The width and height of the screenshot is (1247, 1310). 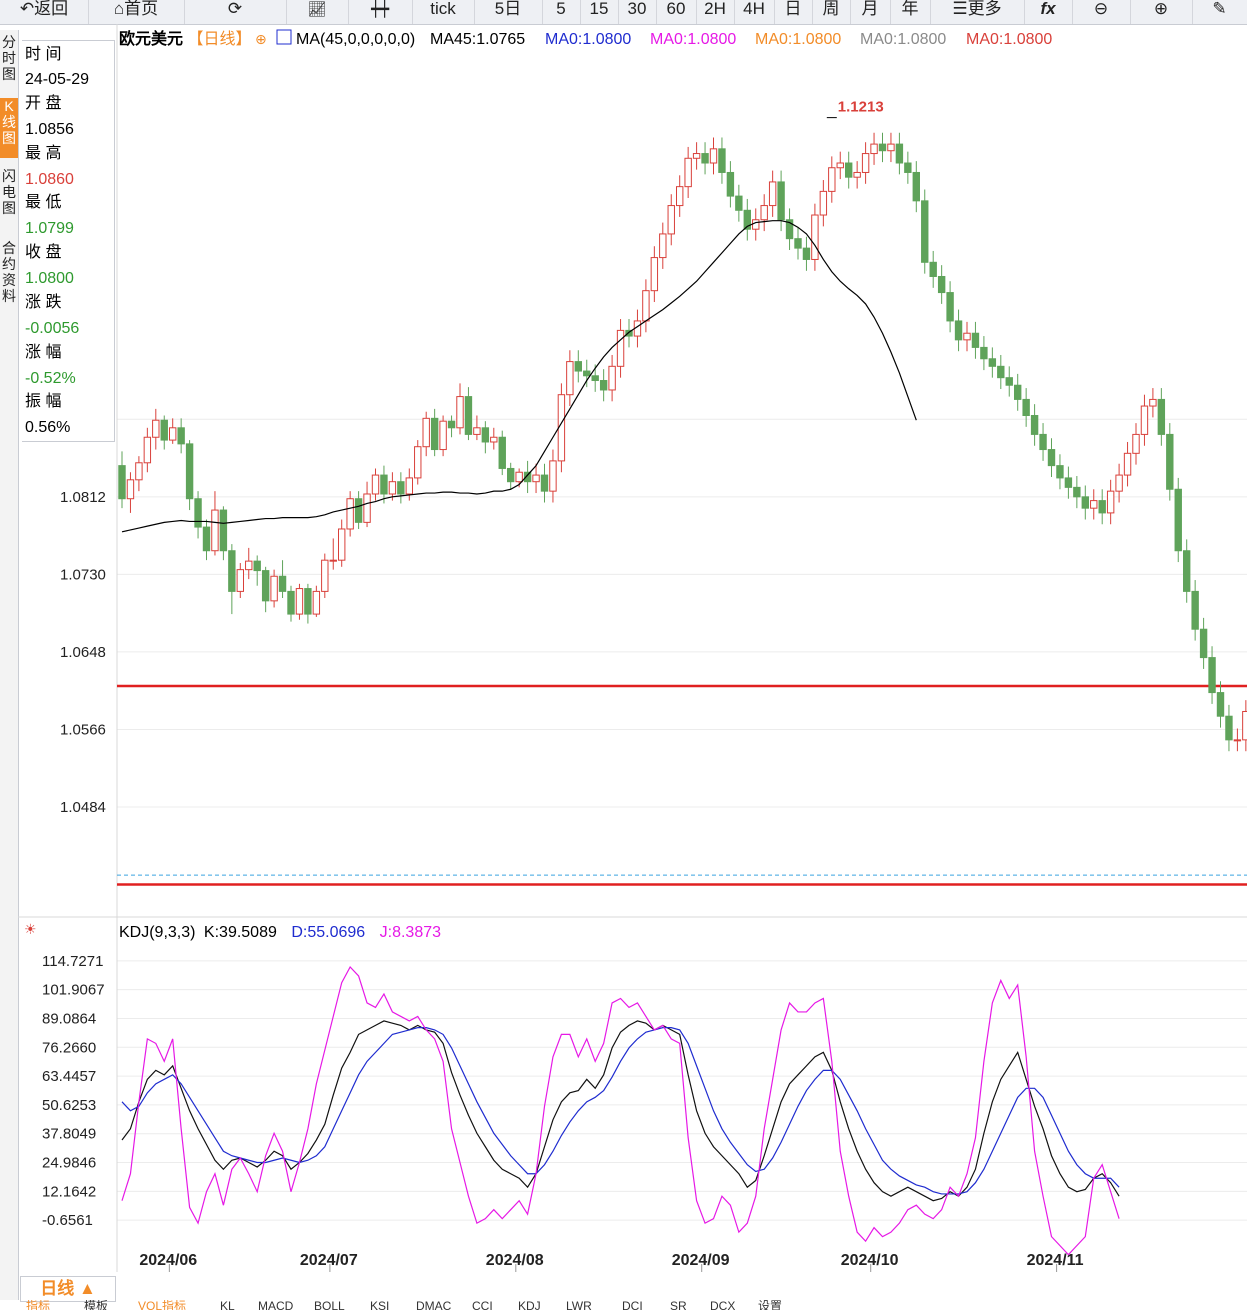 What do you see at coordinates (561, 12) in the screenshot?
I see `period-5-button: 5` at bounding box center [561, 12].